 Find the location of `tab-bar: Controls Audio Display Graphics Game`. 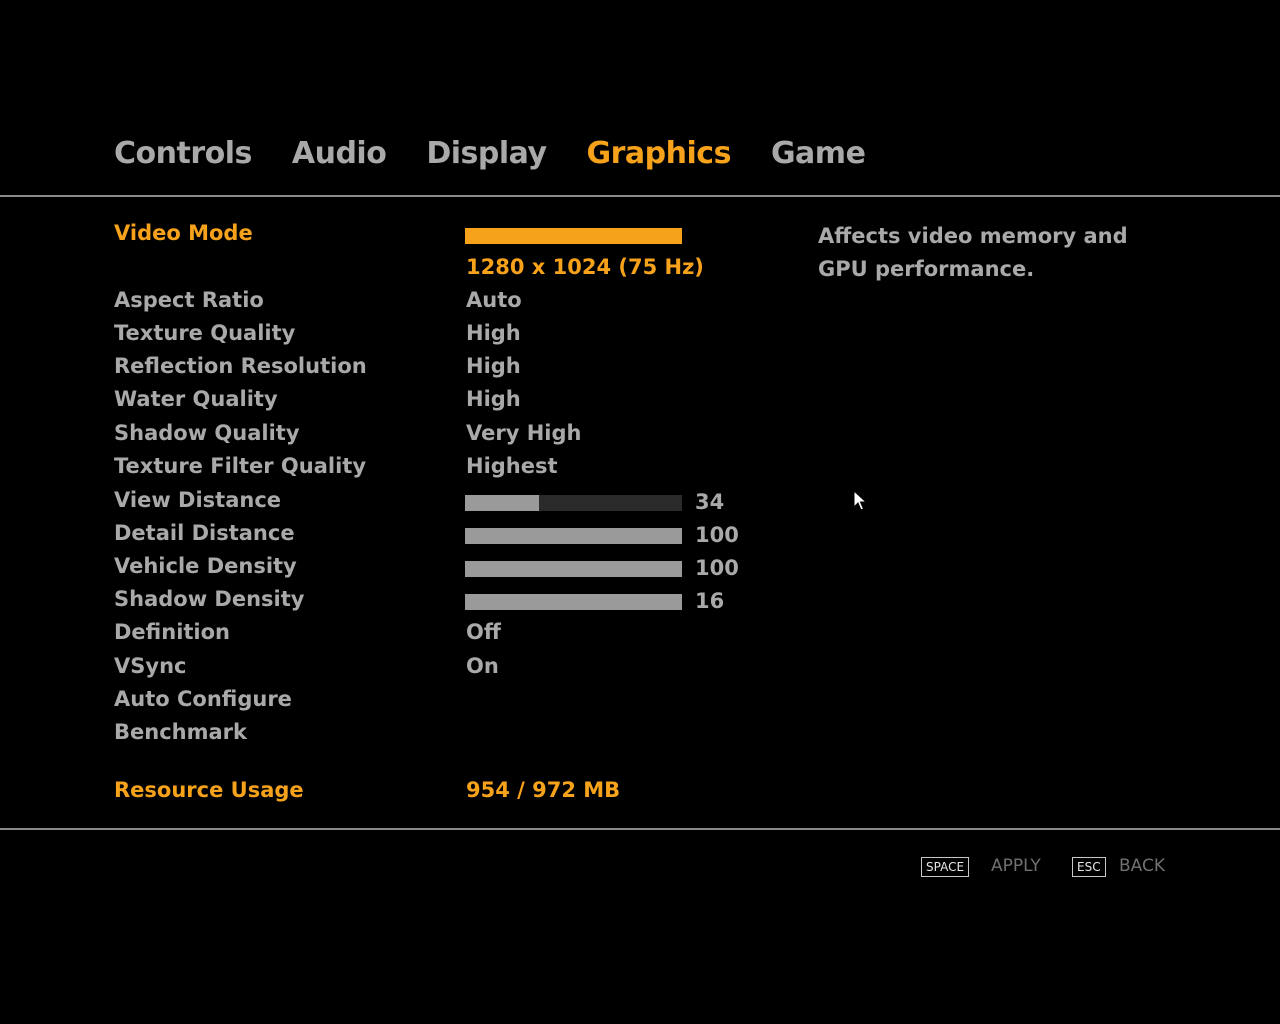

tab-bar: Controls Audio Display Graphics Game is located at coordinates (490, 154).